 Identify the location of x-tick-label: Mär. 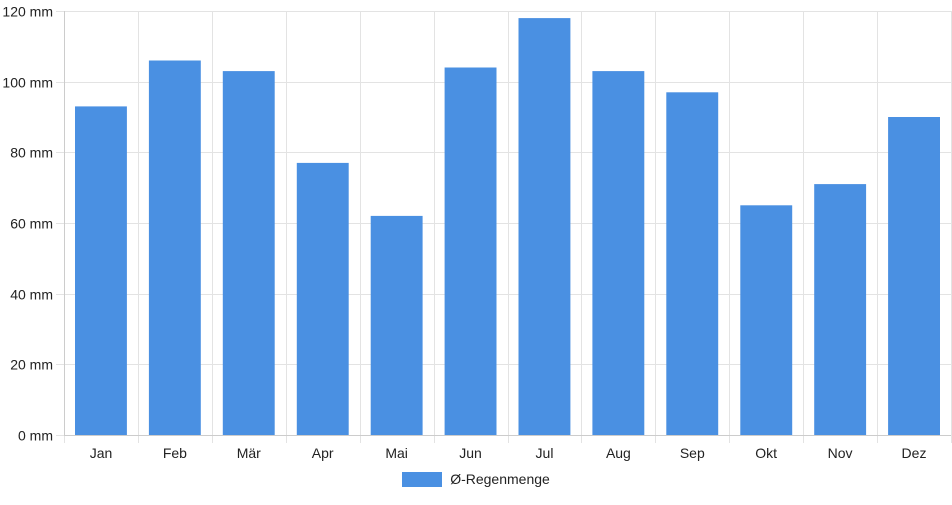
(249, 453).